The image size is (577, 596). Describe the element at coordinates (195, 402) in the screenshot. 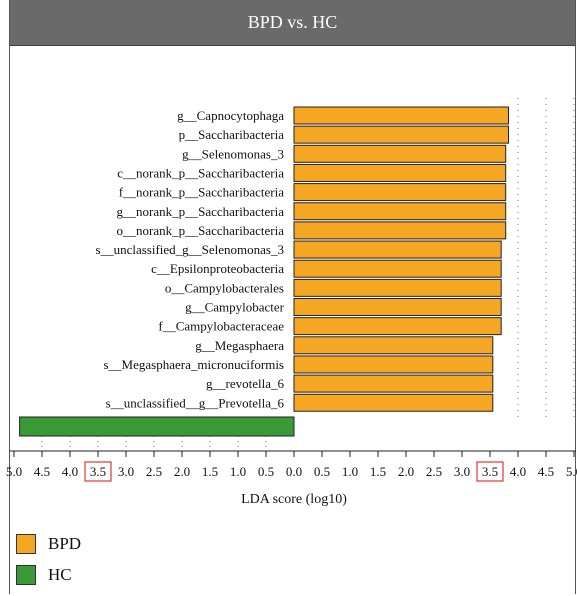

I see `bar-label-s-unclassified-g-prevotella-6: s__unclassified__g__Prevotella_6` at that location.